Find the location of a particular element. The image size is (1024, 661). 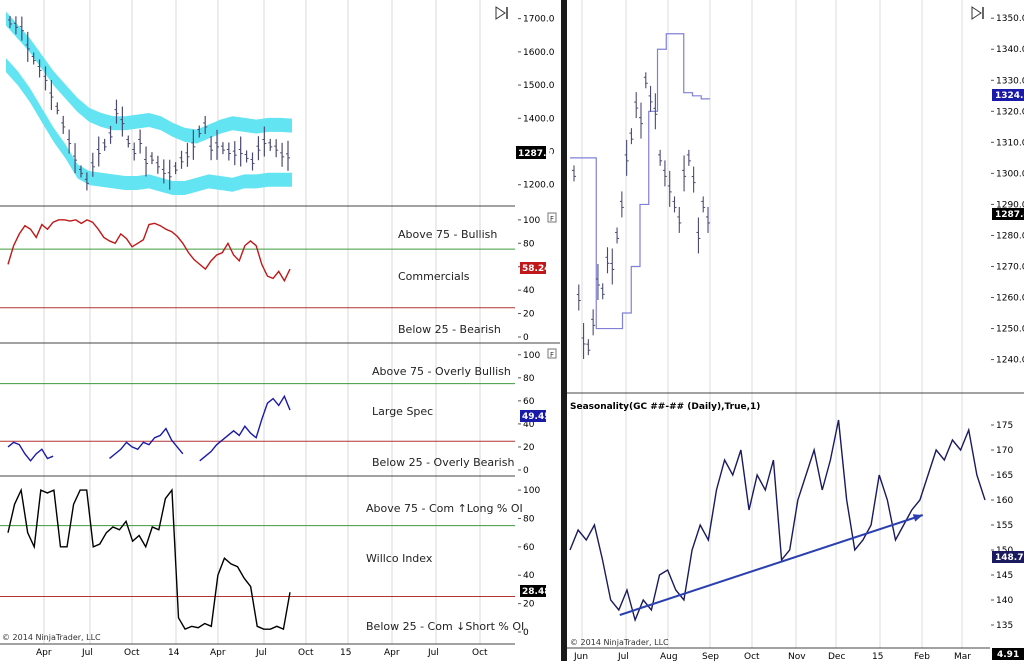

x-tick-label: Mar is located at coordinates (962, 656).